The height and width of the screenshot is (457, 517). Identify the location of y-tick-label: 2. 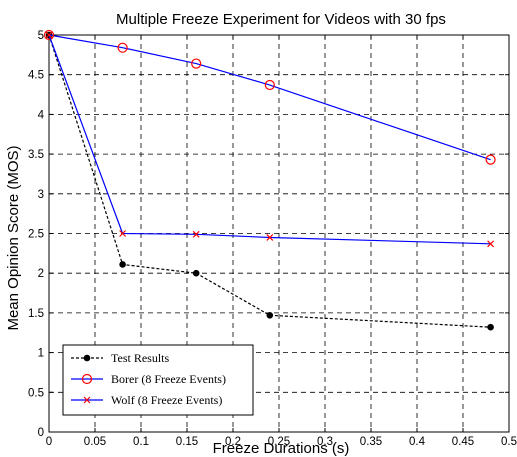
(41, 274).